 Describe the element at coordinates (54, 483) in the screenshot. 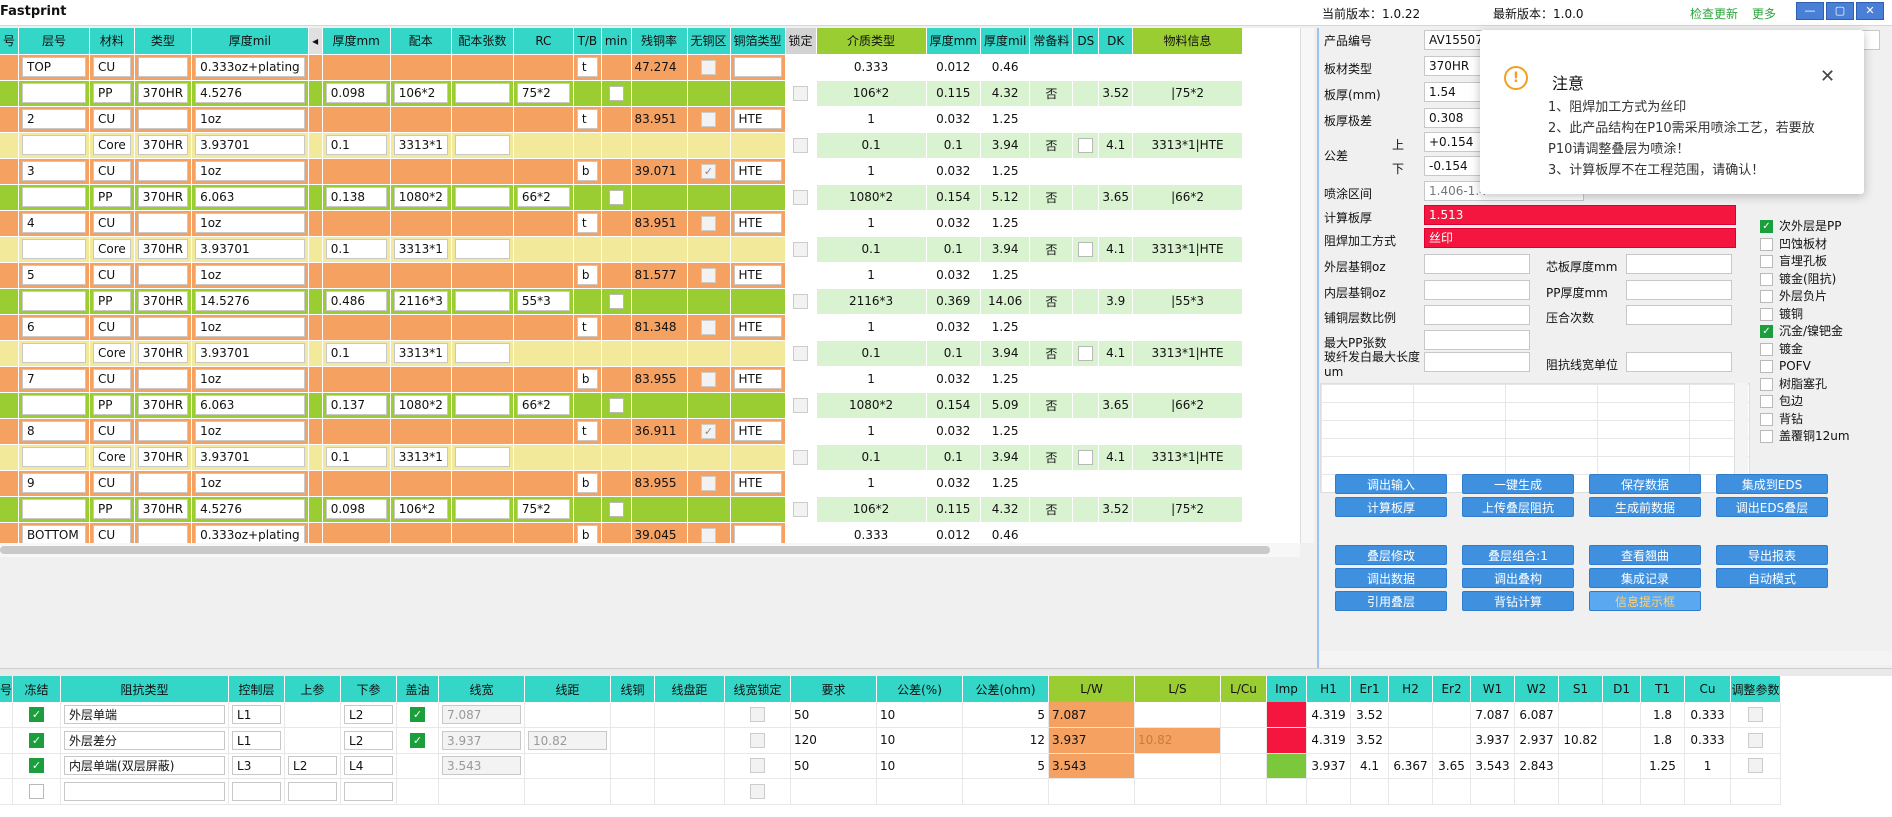

I see `layer-no-field: 9` at that location.